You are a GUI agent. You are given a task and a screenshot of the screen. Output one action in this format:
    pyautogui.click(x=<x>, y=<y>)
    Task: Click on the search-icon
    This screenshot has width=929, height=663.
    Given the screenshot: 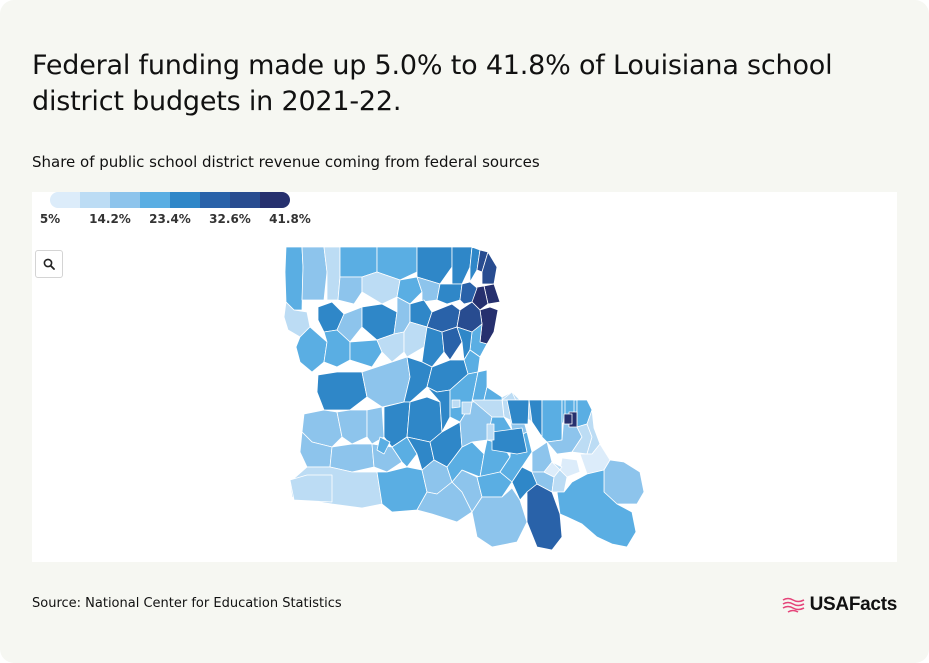 What is the action you would take?
    pyautogui.click(x=49, y=264)
    